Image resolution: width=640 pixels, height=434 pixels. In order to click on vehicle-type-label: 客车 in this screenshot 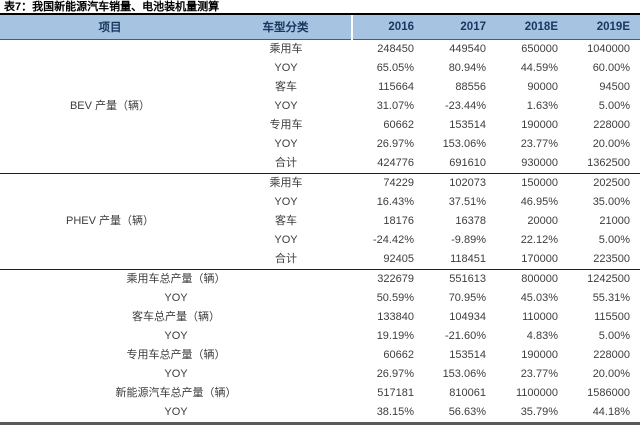, I will do `click(286, 87)`.